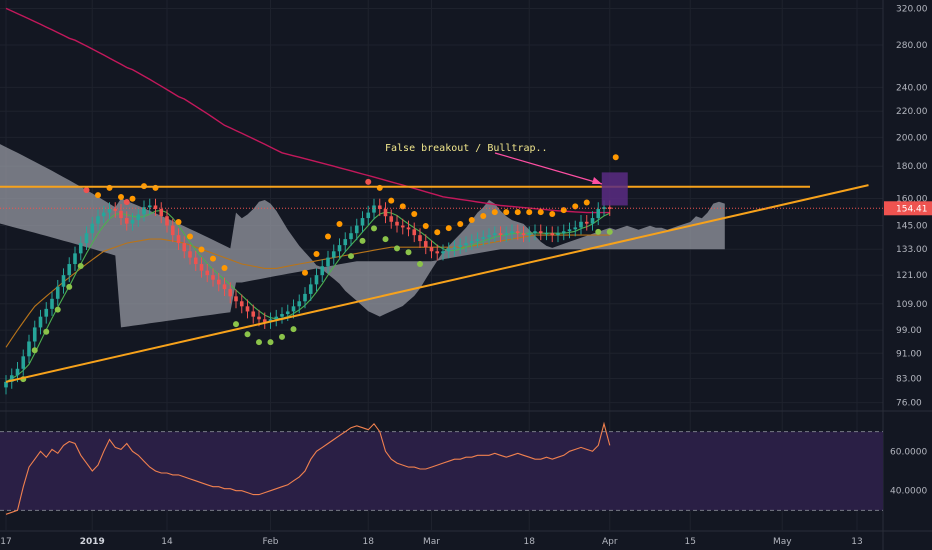 The image size is (932, 550). Describe the element at coordinates (441, 471) in the screenshot. I see `rsi-band` at that location.